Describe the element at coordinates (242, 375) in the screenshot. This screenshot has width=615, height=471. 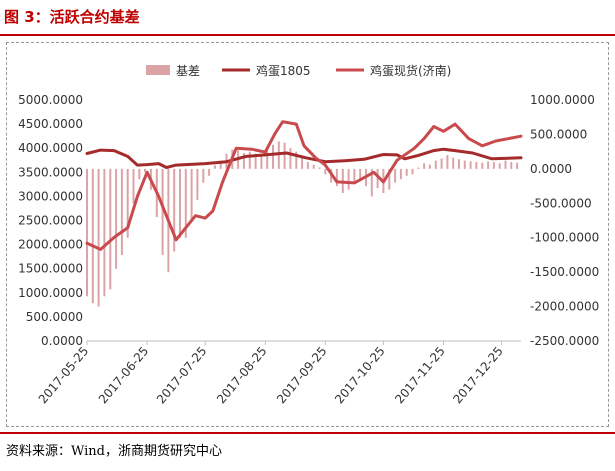
I see `x-tick-label: 2017-08-25` at that location.